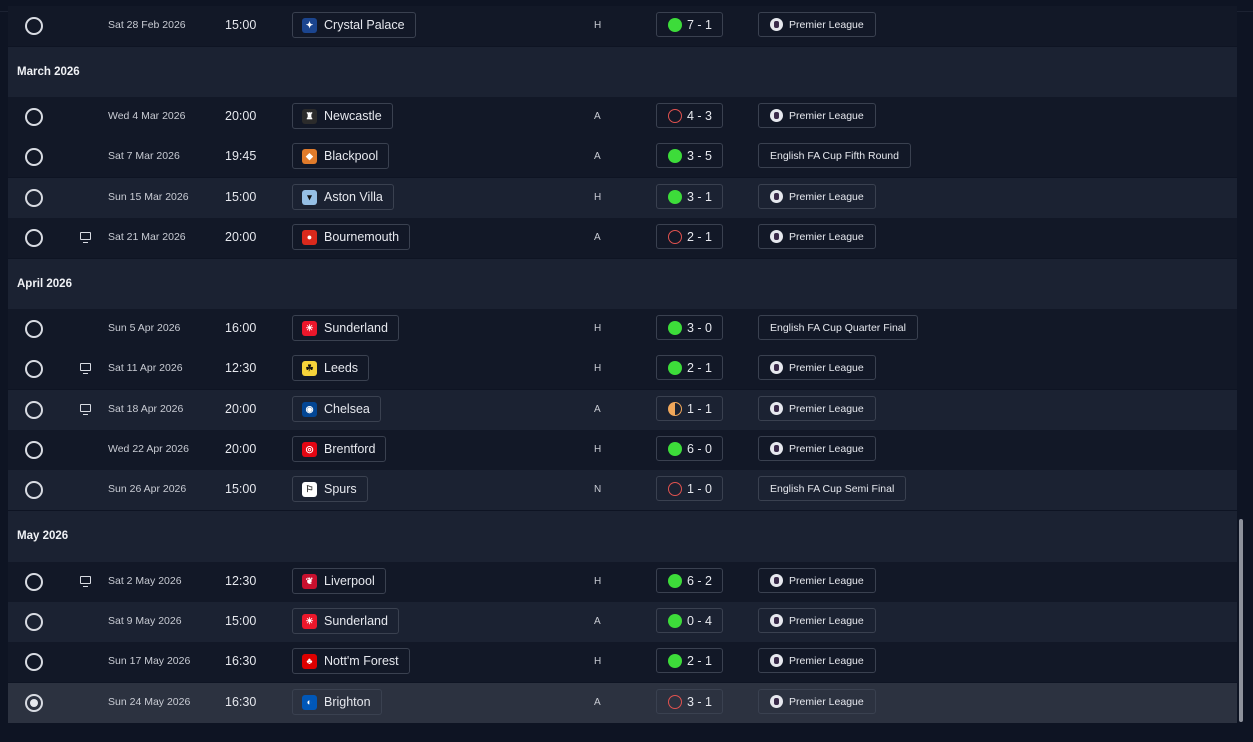  Describe the element at coordinates (622, 72) in the screenshot. I see `month-header-march: March 2026` at that location.